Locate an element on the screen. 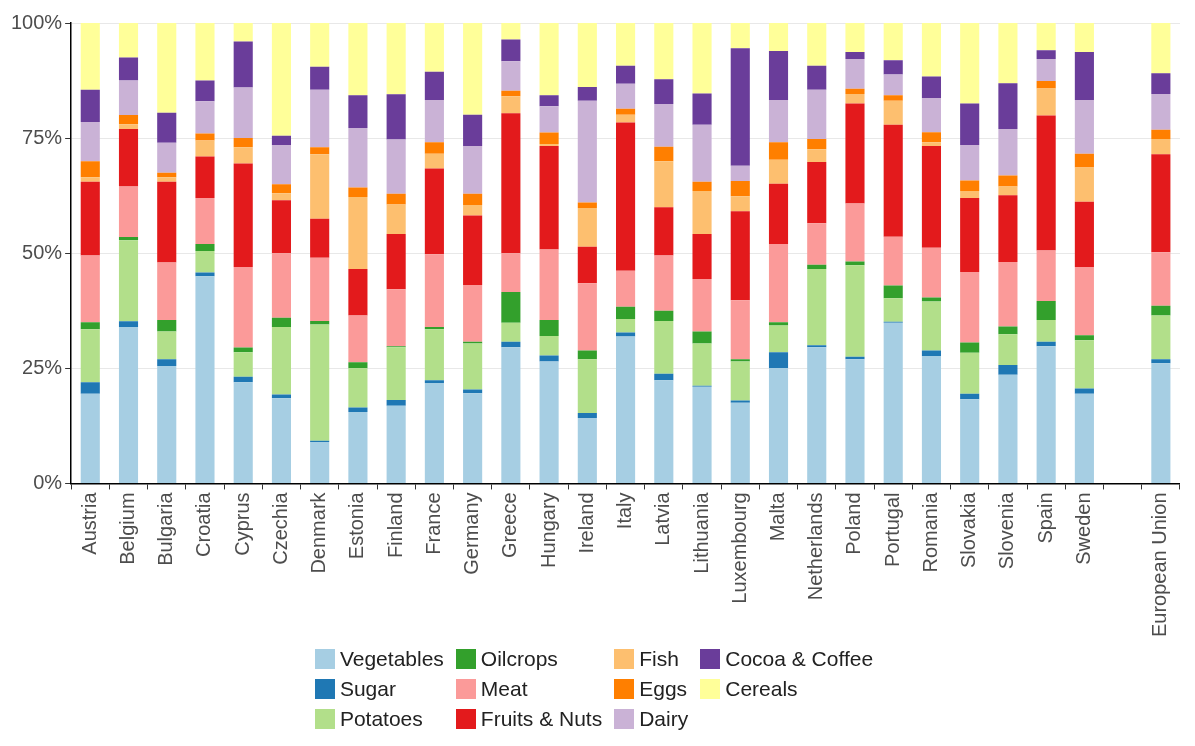  x-tick-label: Croatia is located at coordinates (203, 524).